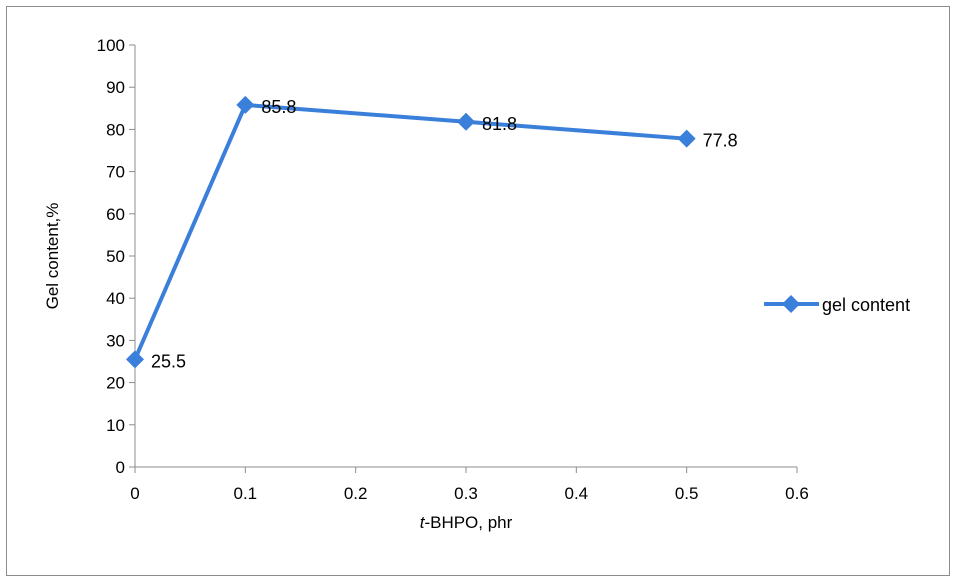 This screenshot has width=958, height=584. Describe the element at coordinates (115, 87) in the screenshot. I see `y-tick-label: 90` at that location.